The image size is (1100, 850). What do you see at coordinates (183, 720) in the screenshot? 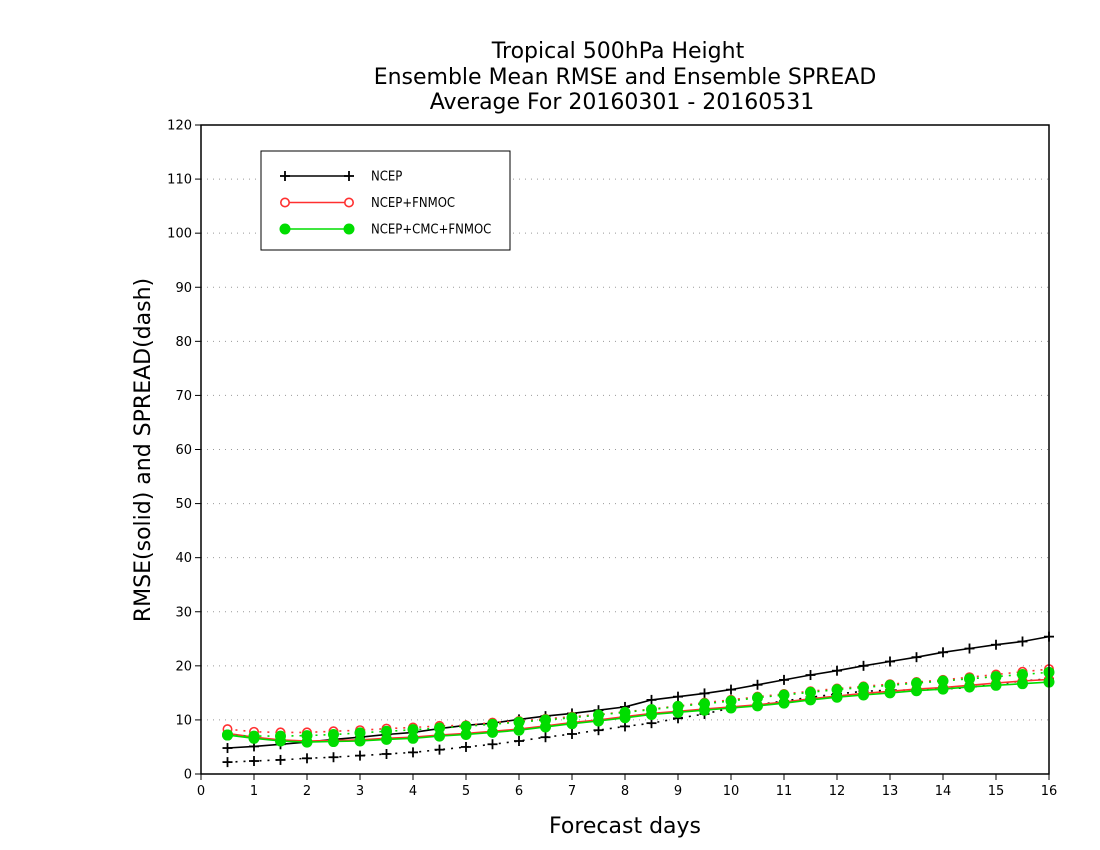
I see `y-tick-label: 10` at bounding box center [183, 720].